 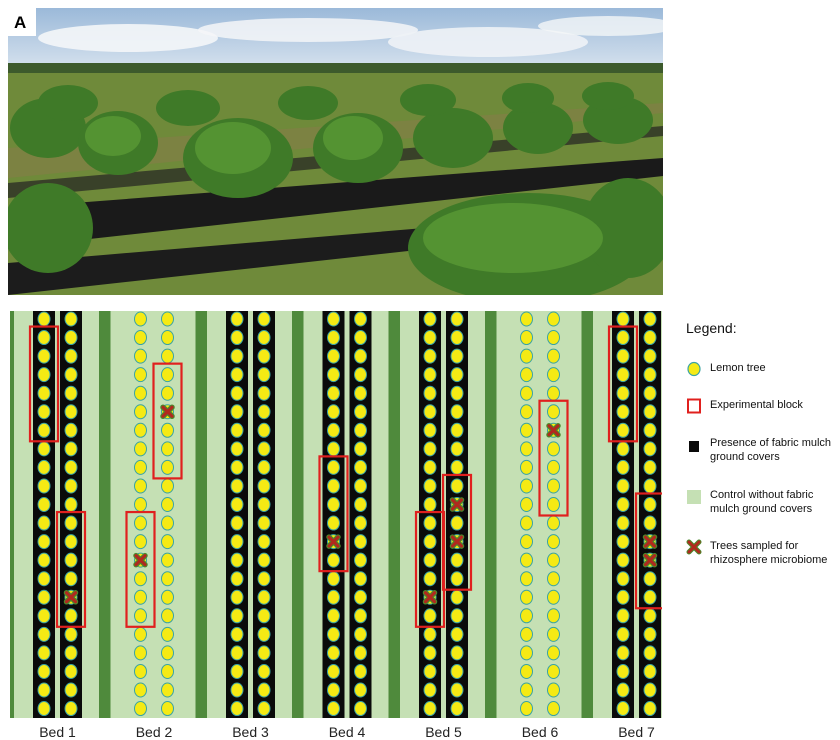 I want to click on experimental-block-icon, so click(x=694, y=406).